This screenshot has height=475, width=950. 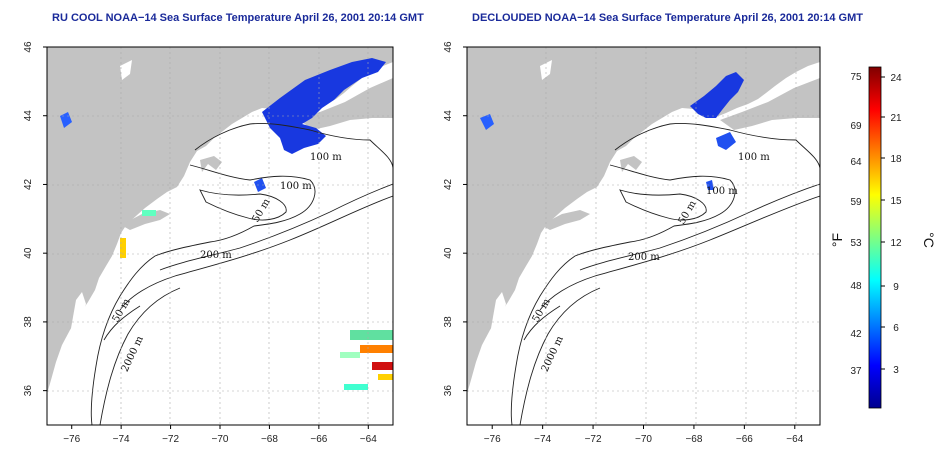 I want to click on left-chesapeake, so click(x=78, y=316).